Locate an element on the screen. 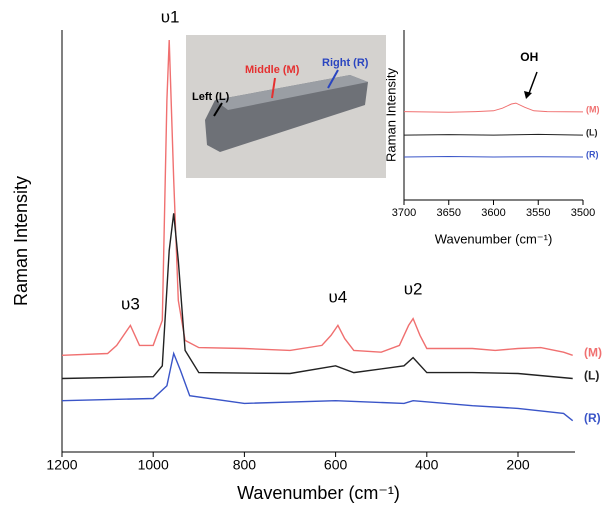  x-tick-label: 200 is located at coordinates (518, 465).